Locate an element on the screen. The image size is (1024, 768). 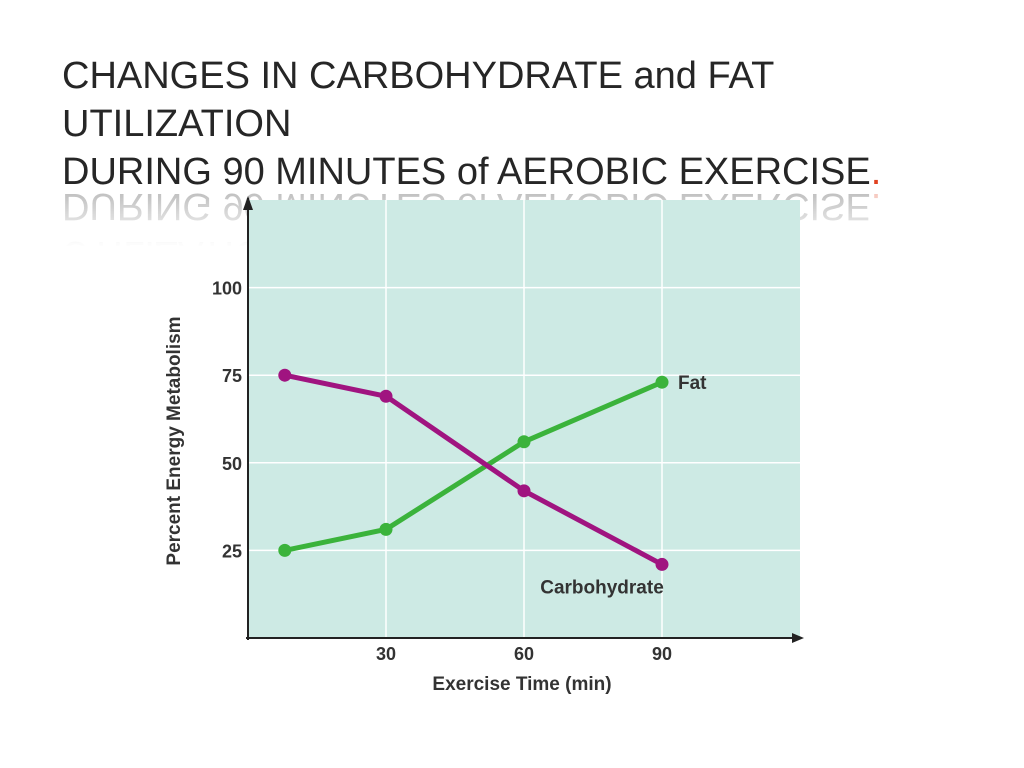
series: Fat Carbohydrate is located at coordinates (492, 483).